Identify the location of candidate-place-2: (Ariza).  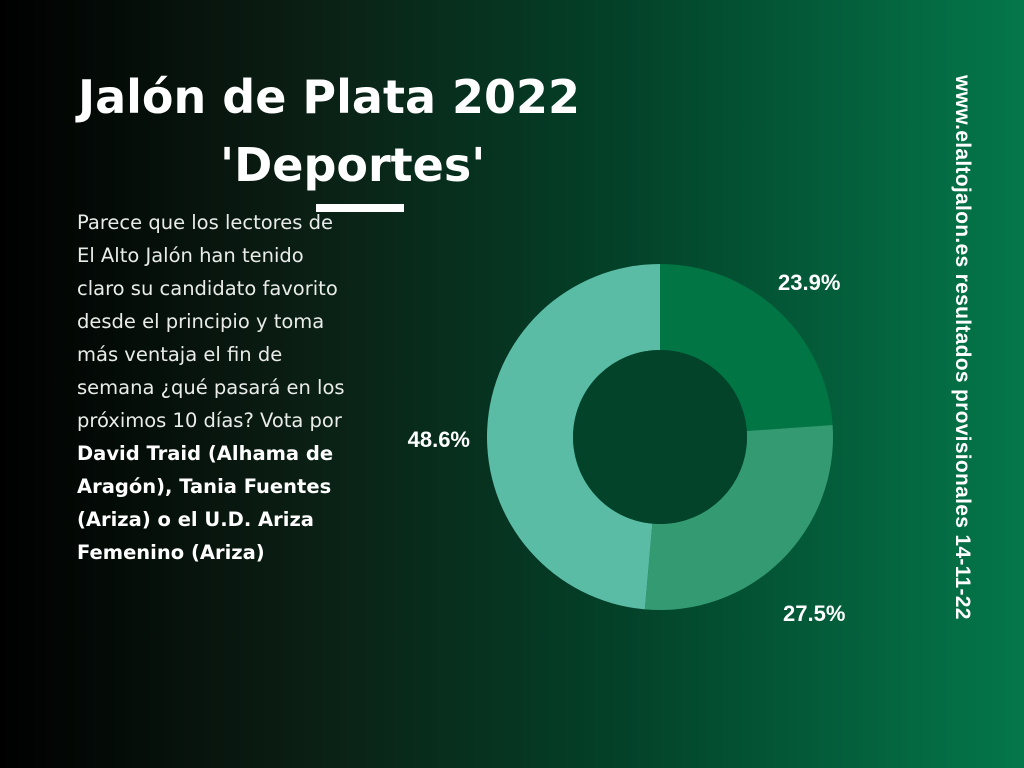
(114, 519).